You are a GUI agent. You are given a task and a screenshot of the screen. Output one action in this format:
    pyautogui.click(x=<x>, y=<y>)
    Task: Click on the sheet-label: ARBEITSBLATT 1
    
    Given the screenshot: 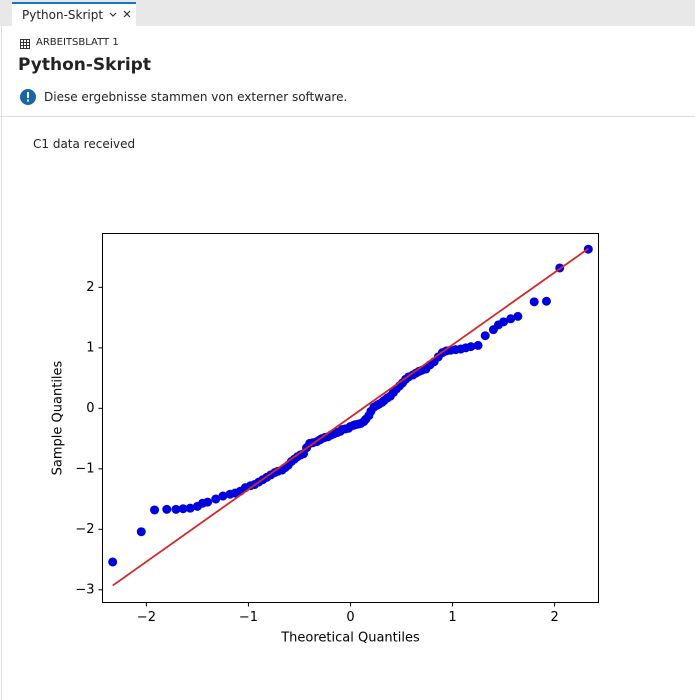 What is the action you would take?
    pyautogui.click(x=77, y=42)
    